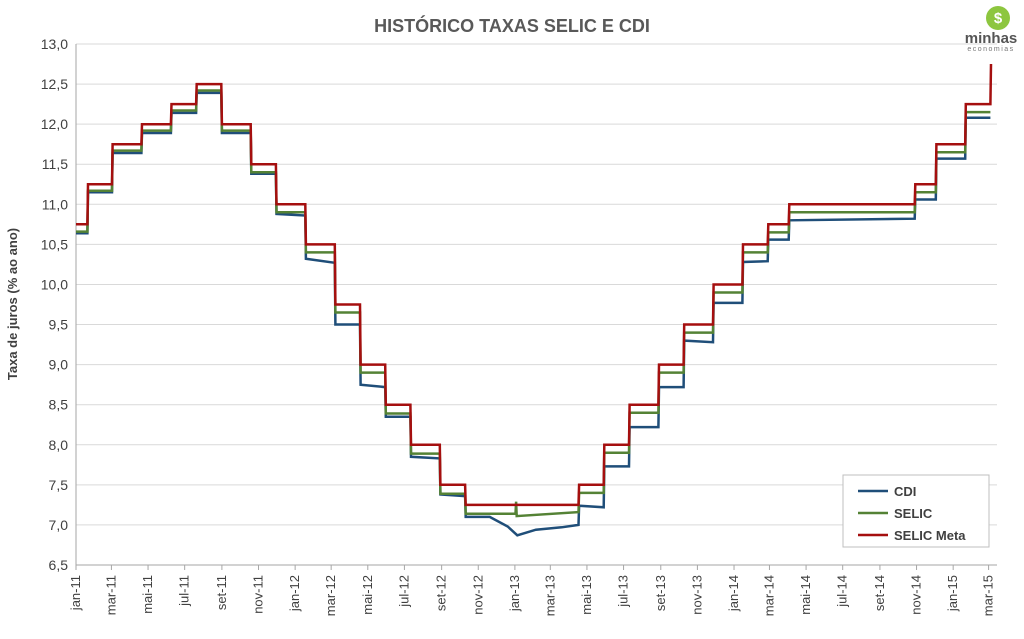  What do you see at coordinates (54, 124) in the screenshot?
I see `y-tick-label: 12,0` at bounding box center [54, 124].